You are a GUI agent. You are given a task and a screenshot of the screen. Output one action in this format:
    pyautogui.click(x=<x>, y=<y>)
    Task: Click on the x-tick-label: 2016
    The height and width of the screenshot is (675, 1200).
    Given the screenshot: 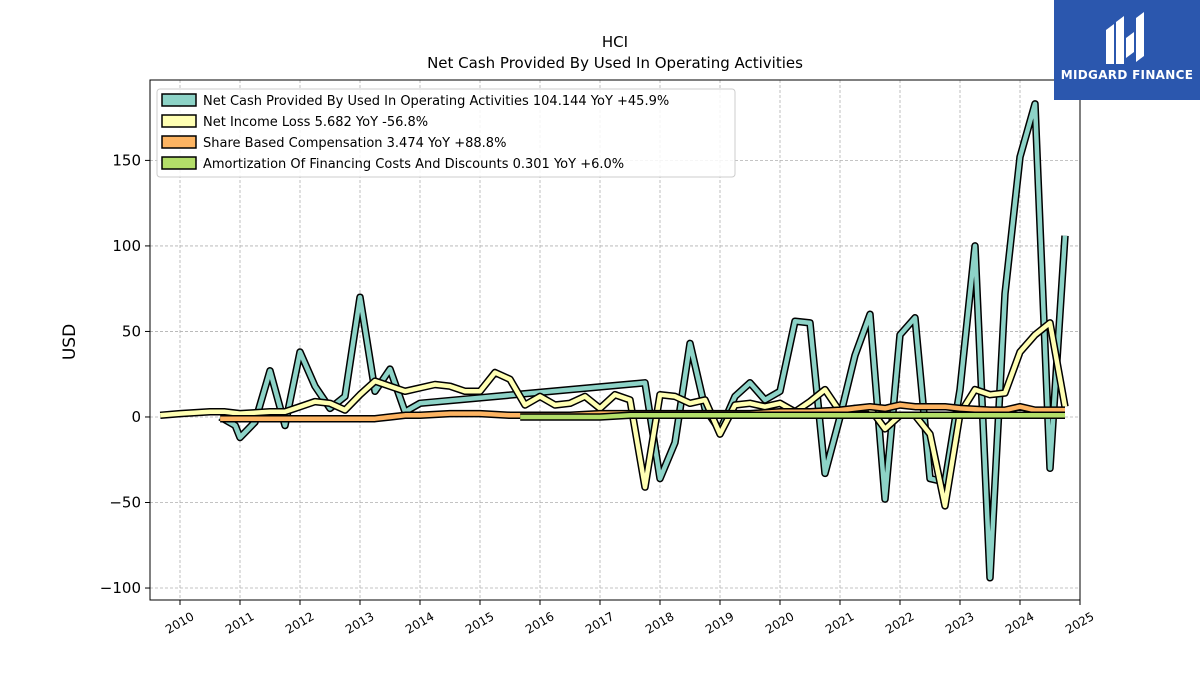 What is the action you would take?
    pyautogui.click(x=539, y=622)
    